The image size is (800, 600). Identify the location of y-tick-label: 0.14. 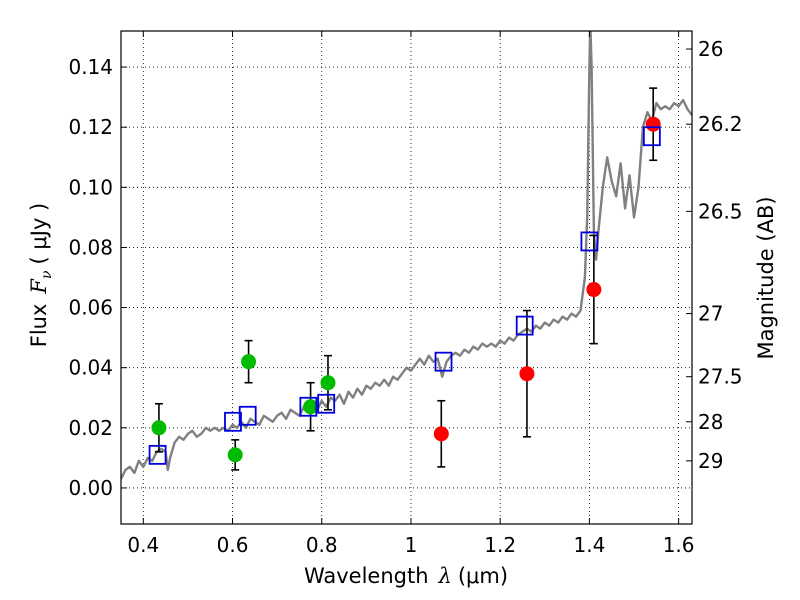
(90, 67).